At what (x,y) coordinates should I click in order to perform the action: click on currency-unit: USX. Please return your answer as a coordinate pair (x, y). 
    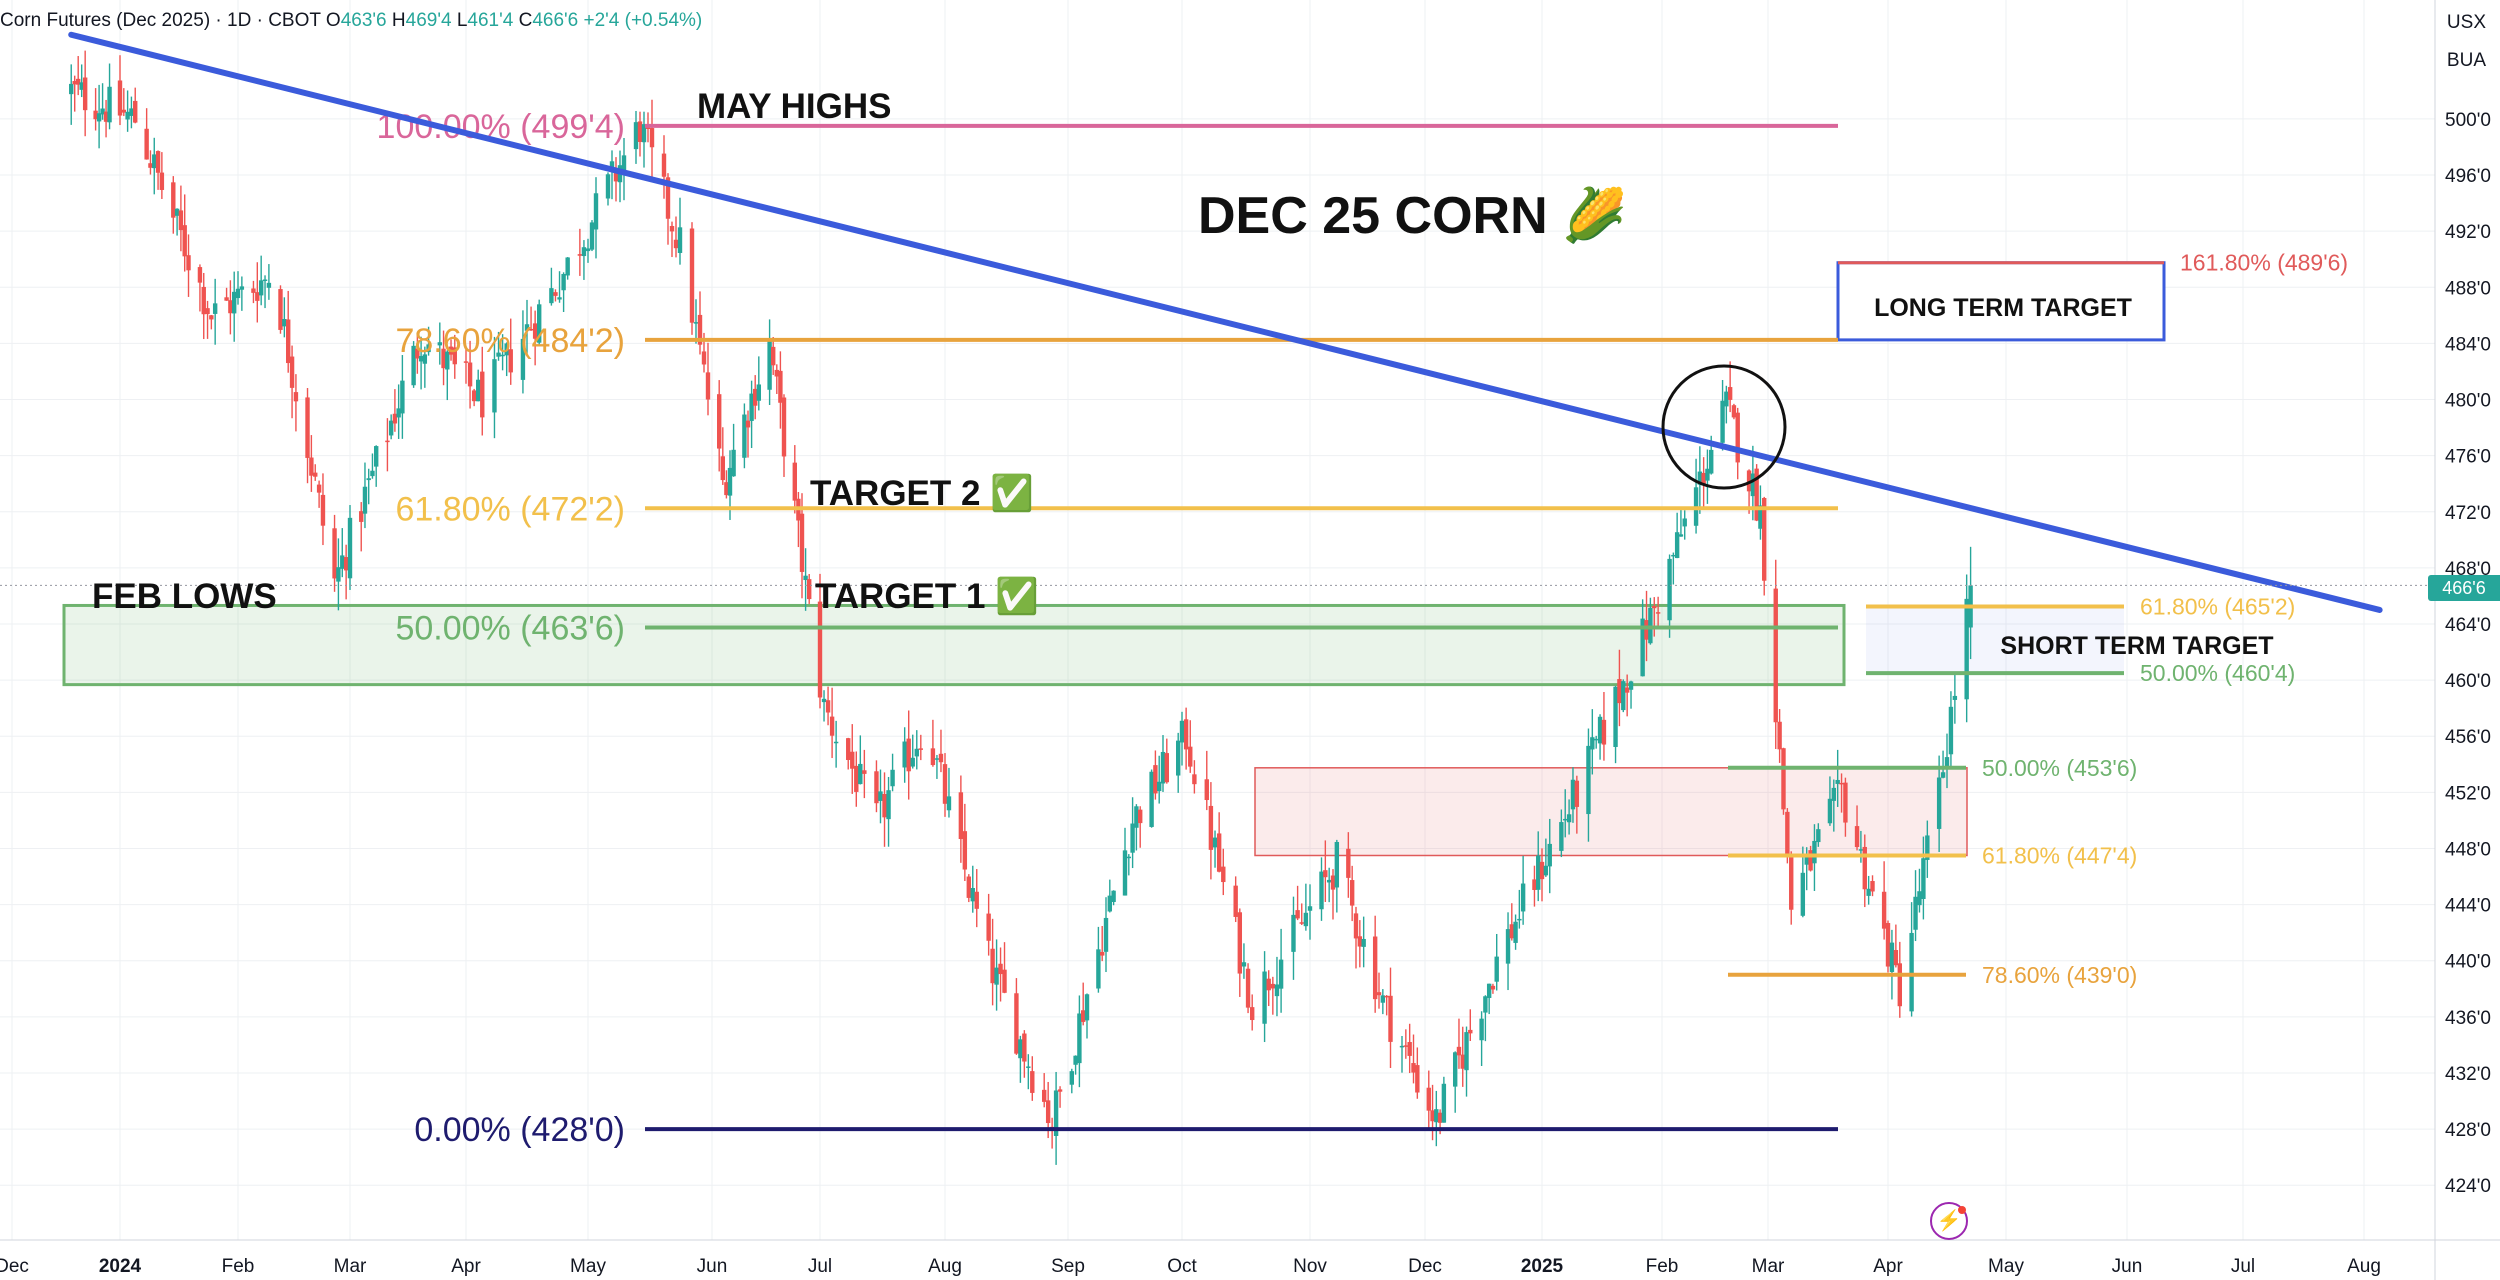
    Looking at the image, I should click on (2466, 22).